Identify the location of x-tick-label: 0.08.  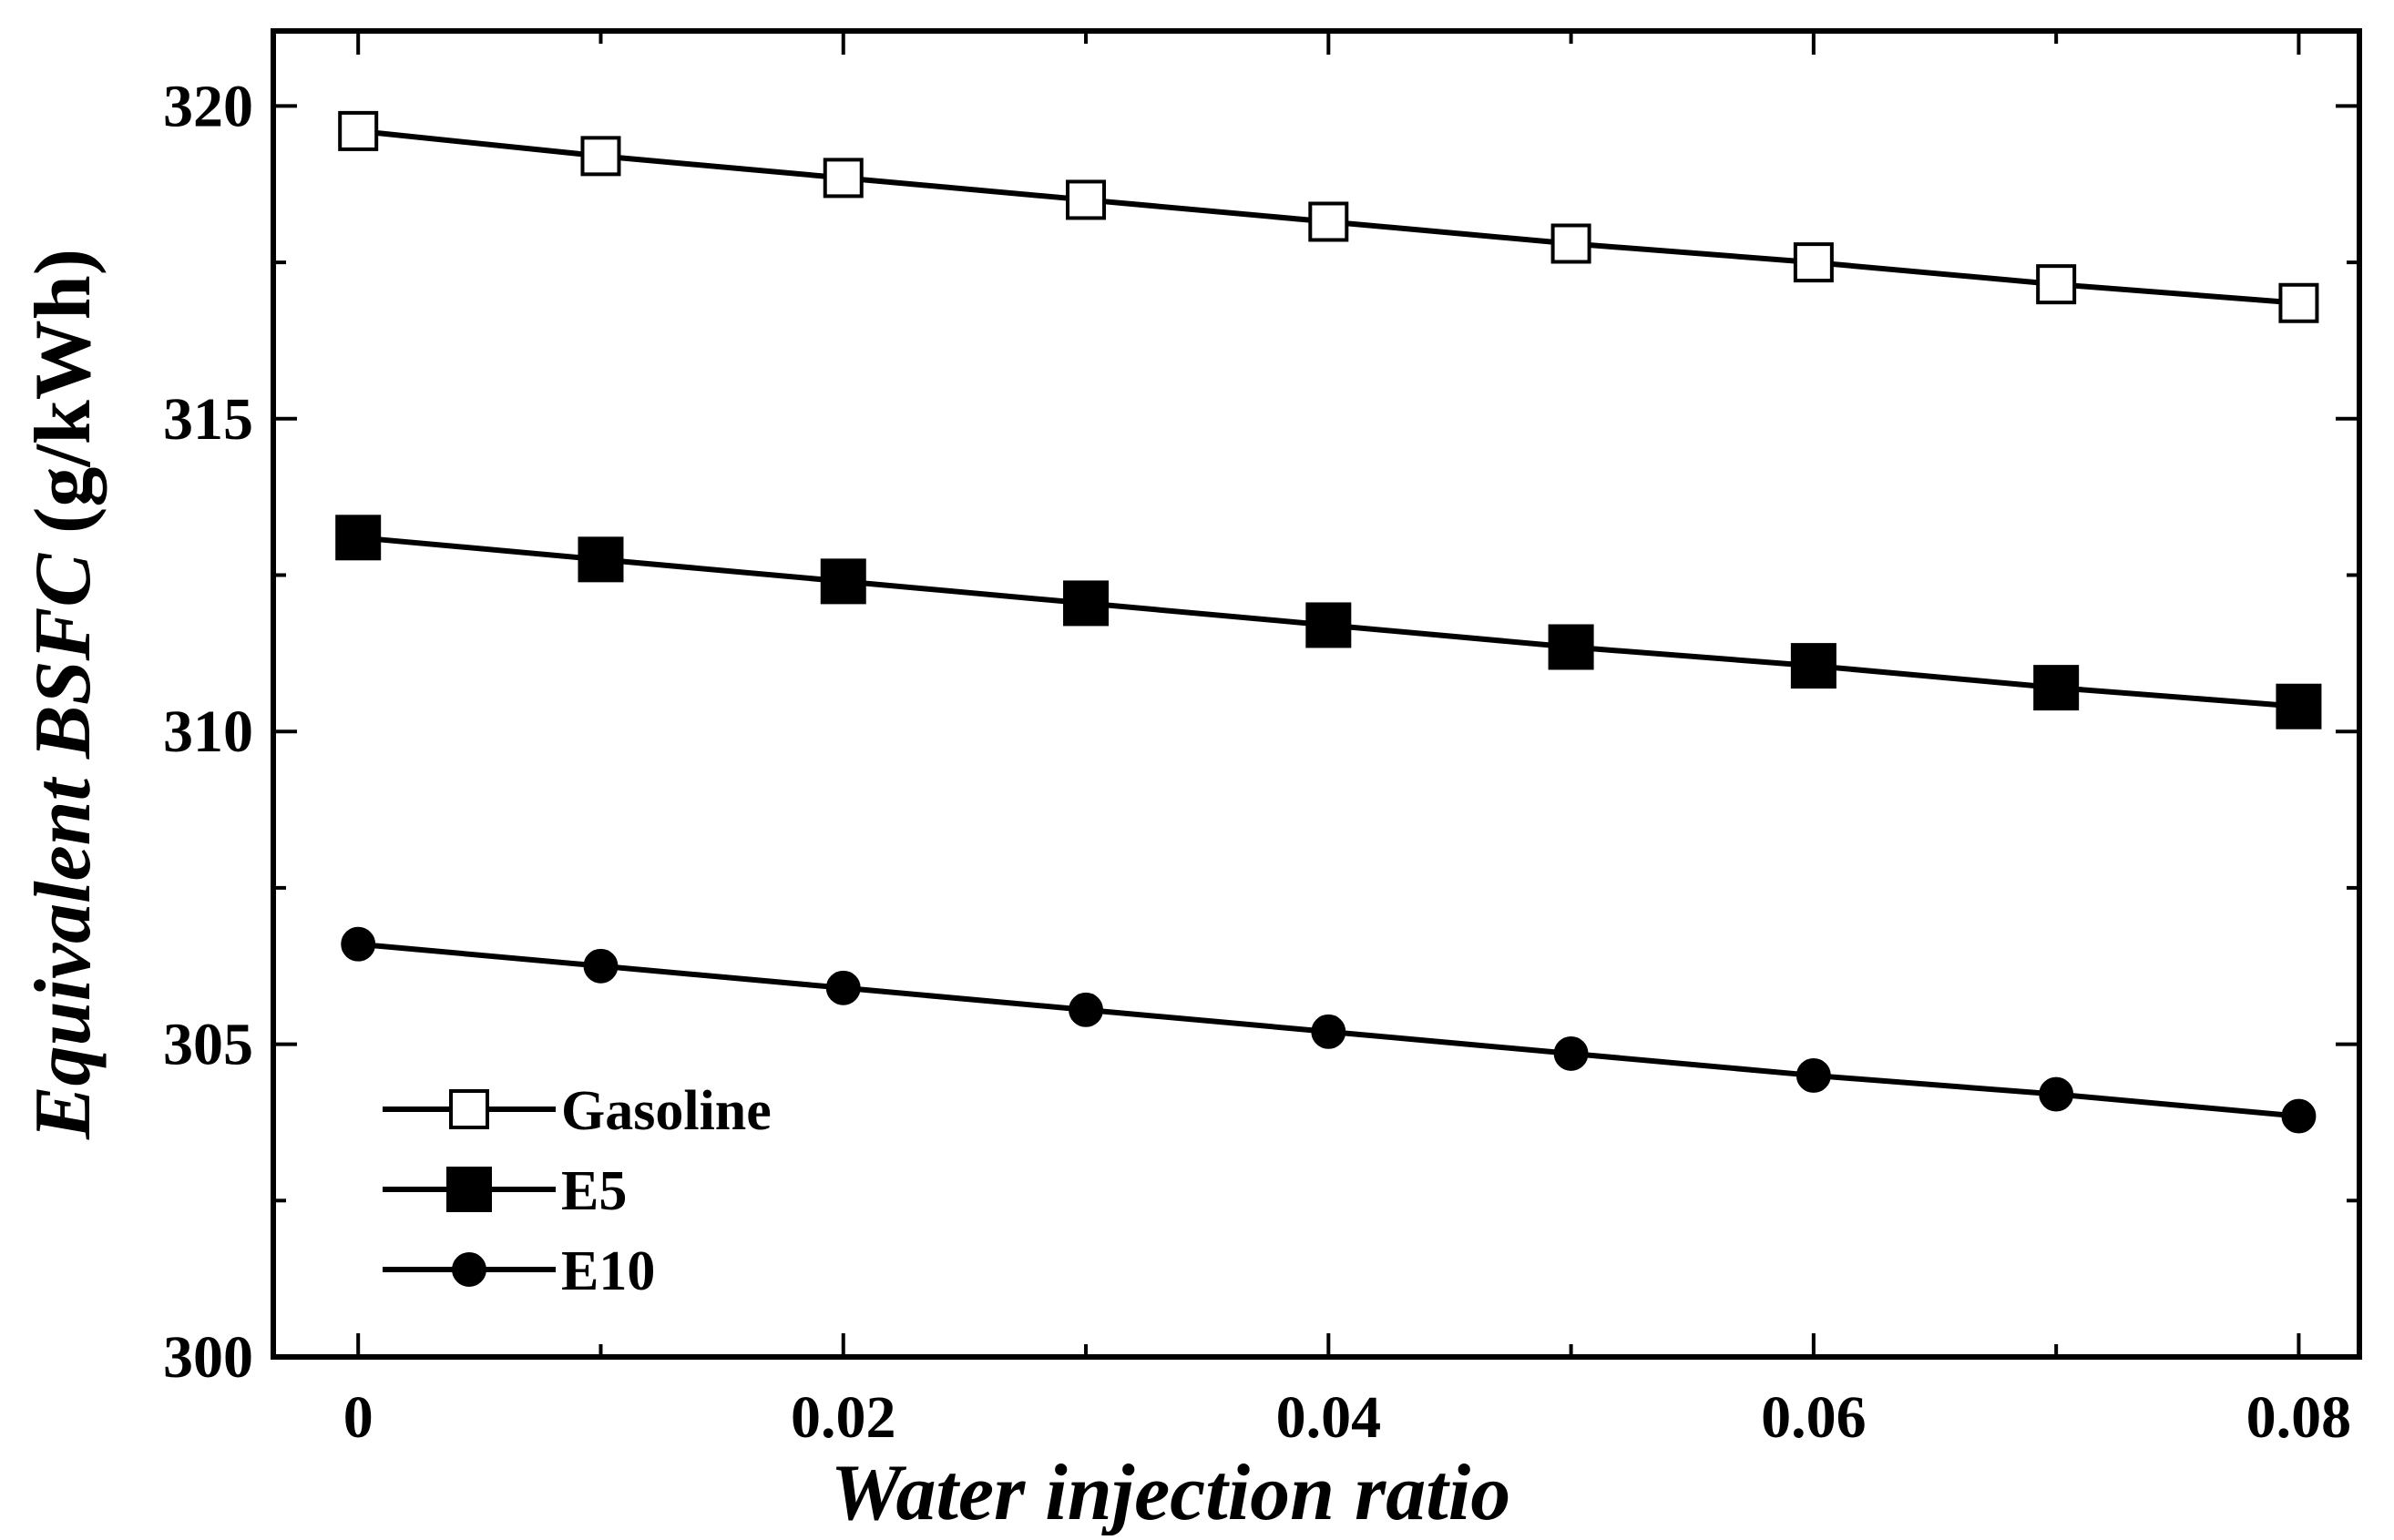
(2299, 1417).